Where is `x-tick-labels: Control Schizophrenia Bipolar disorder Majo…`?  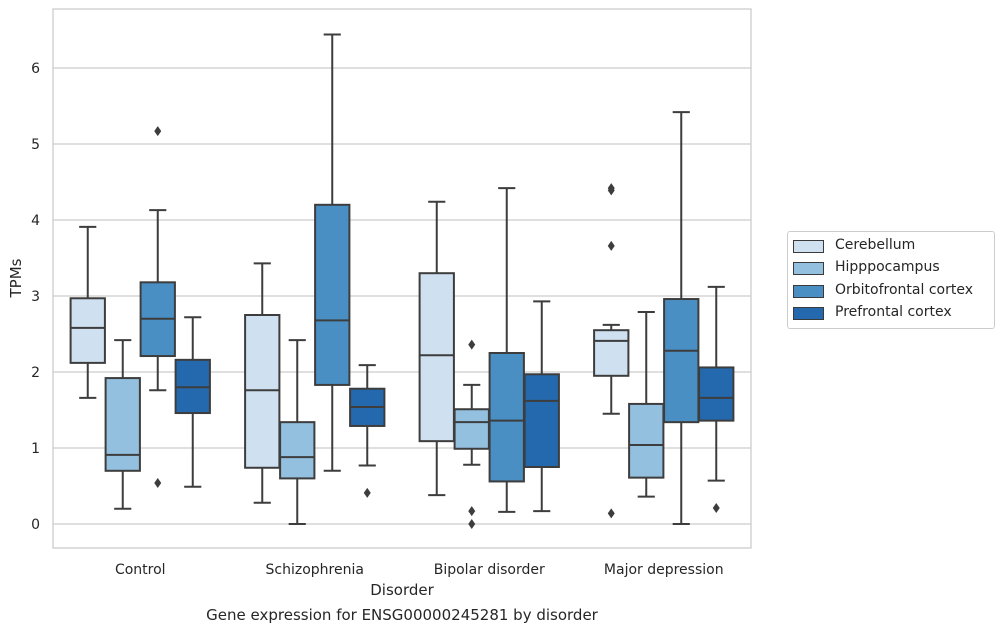 x-tick-labels: Control Schizophrenia Bipolar disorder Majo… is located at coordinates (419, 570).